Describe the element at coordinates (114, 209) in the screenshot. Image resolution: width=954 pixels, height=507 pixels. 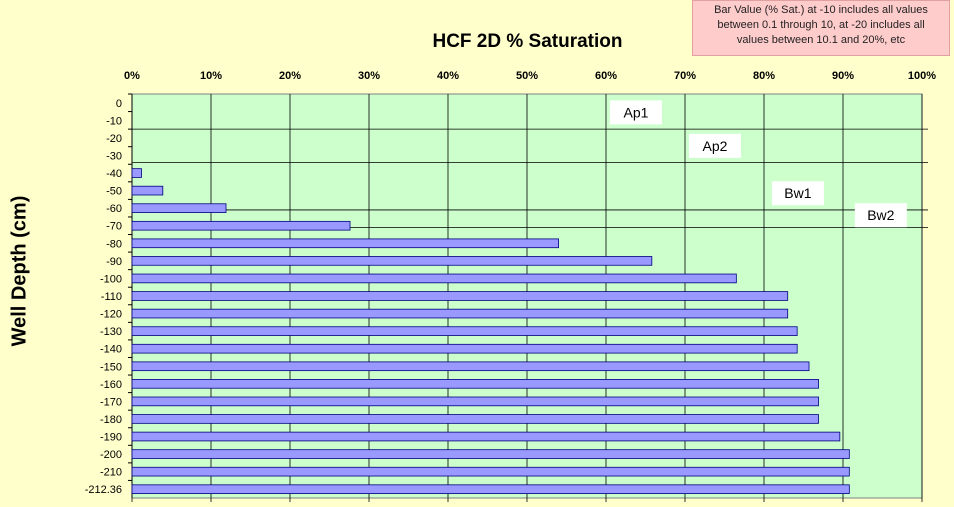
I see `y-tick-label: -60` at that location.